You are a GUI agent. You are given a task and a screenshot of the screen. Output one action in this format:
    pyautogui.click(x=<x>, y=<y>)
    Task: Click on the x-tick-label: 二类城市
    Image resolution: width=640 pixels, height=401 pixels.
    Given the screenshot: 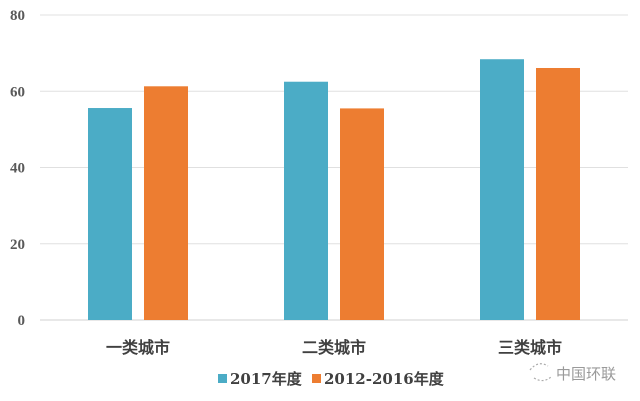 What is the action you would take?
    pyautogui.click(x=334, y=347)
    